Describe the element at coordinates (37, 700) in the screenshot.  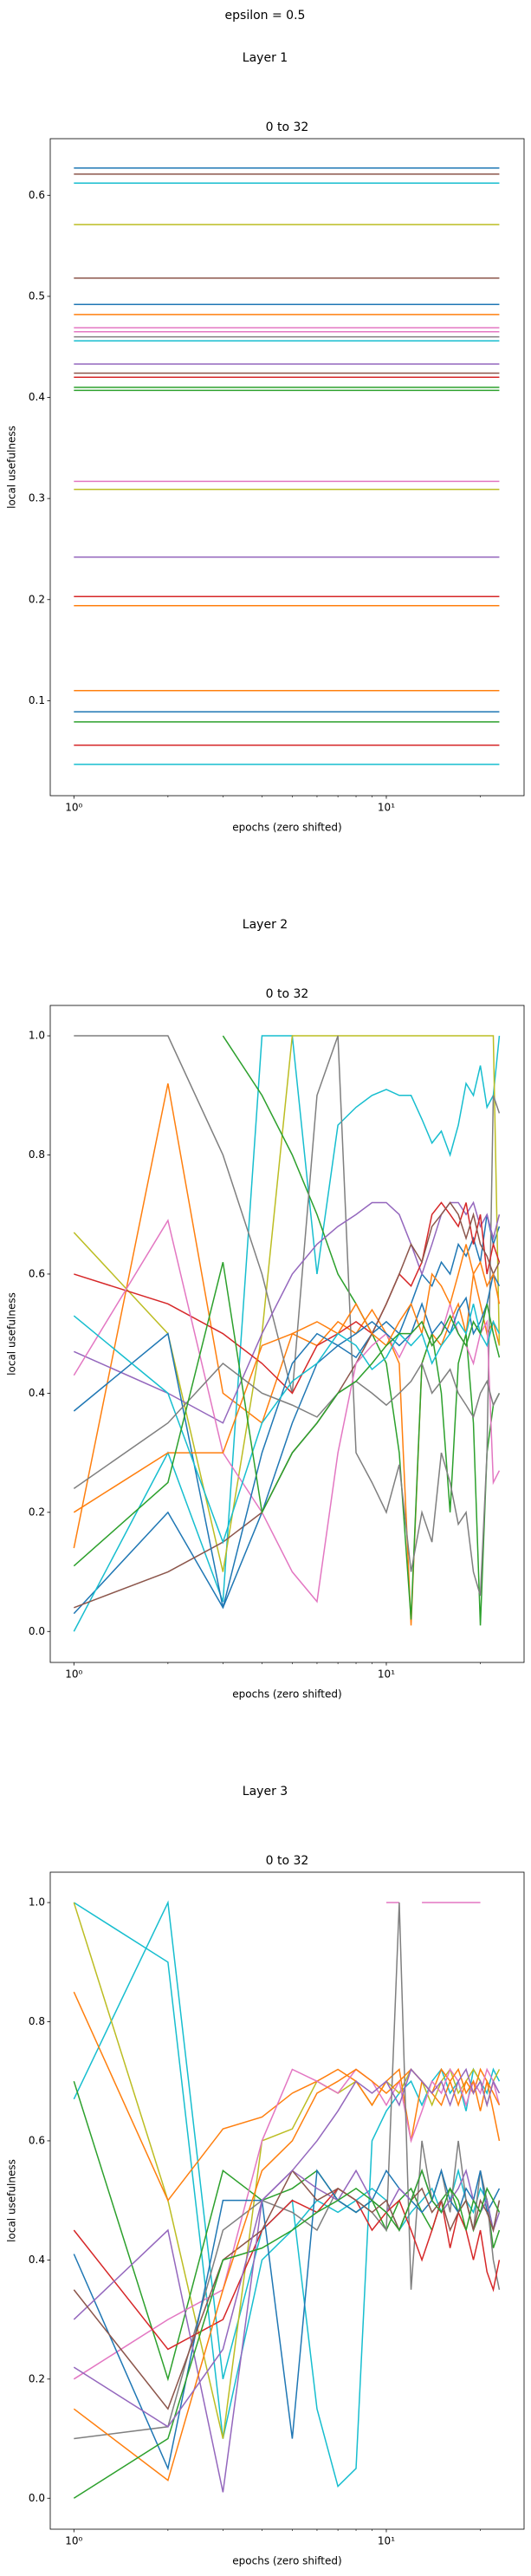
I see `y-tick-label: 0.1` at that location.